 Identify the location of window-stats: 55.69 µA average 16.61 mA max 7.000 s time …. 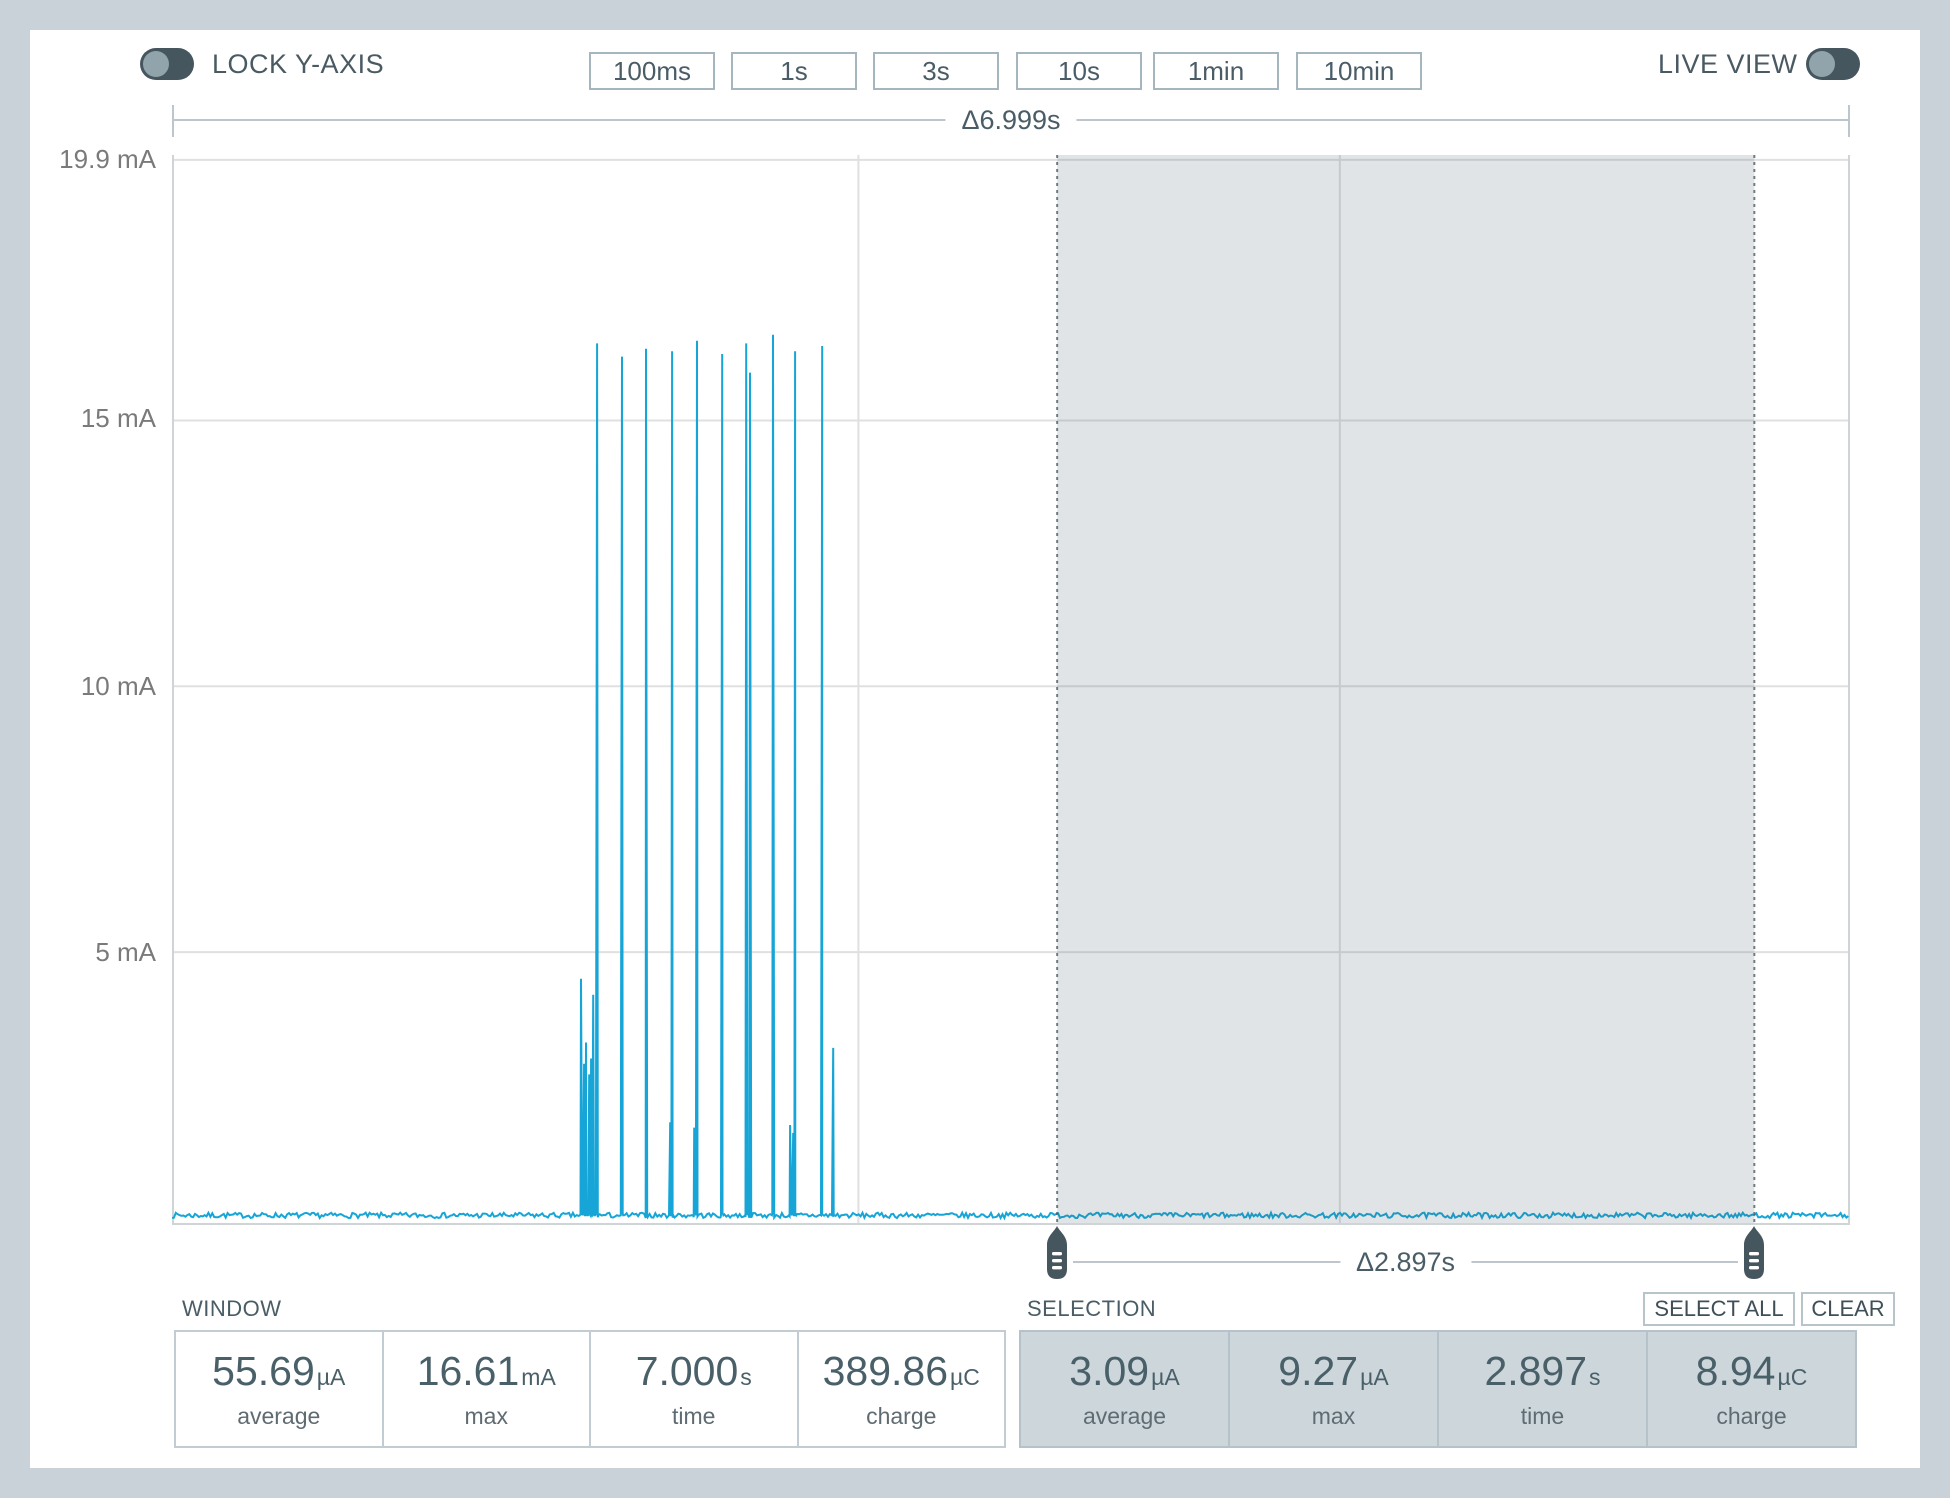
(590, 1389).